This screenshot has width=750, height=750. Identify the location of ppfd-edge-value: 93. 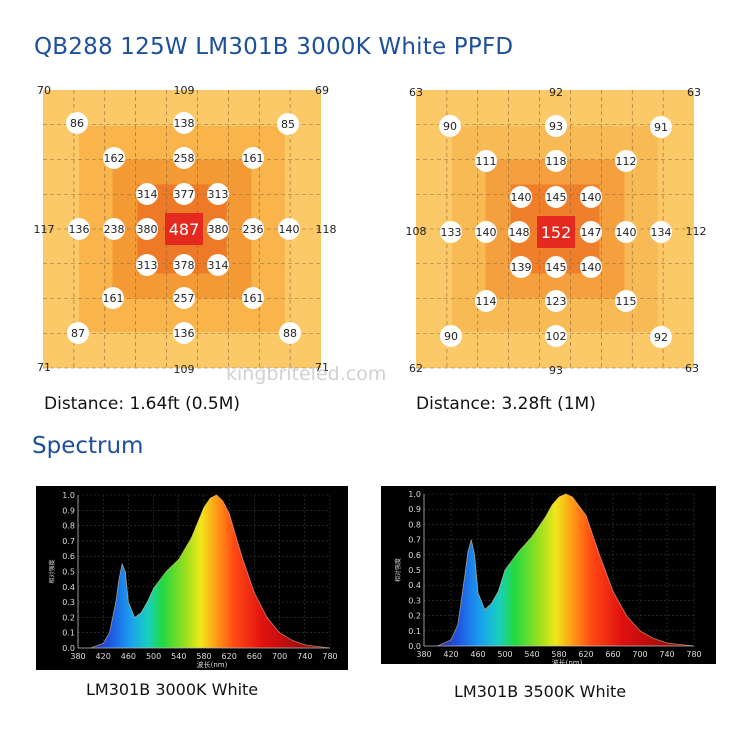
(556, 370).